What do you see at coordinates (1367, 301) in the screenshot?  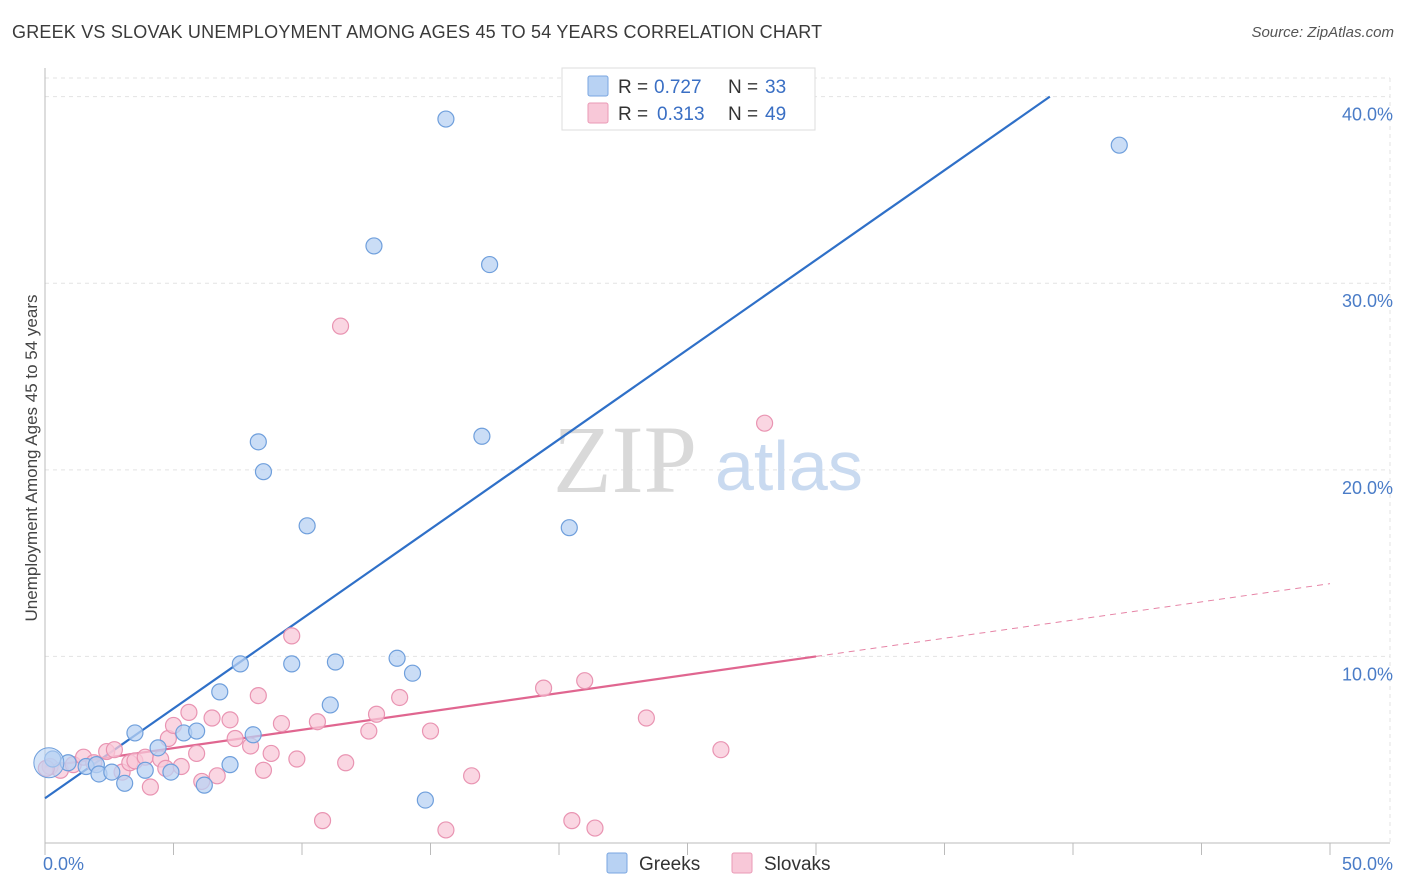 I see `y-tick-label-2: 30.0%` at bounding box center [1367, 301].